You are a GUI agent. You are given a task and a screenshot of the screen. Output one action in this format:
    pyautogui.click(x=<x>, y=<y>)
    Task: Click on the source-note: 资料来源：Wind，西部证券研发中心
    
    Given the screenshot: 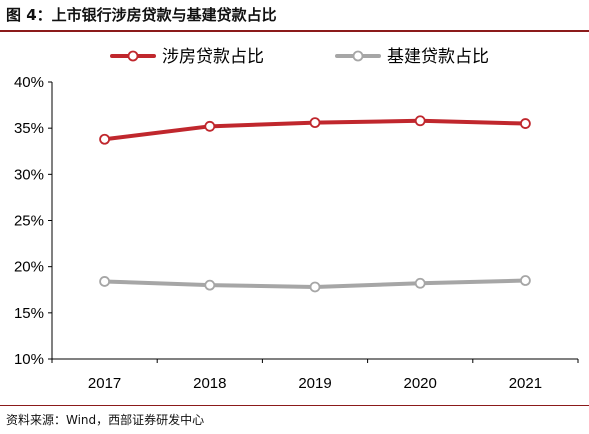 What is the action you would take?
    pyautogui.click(x=105, y=420)
    